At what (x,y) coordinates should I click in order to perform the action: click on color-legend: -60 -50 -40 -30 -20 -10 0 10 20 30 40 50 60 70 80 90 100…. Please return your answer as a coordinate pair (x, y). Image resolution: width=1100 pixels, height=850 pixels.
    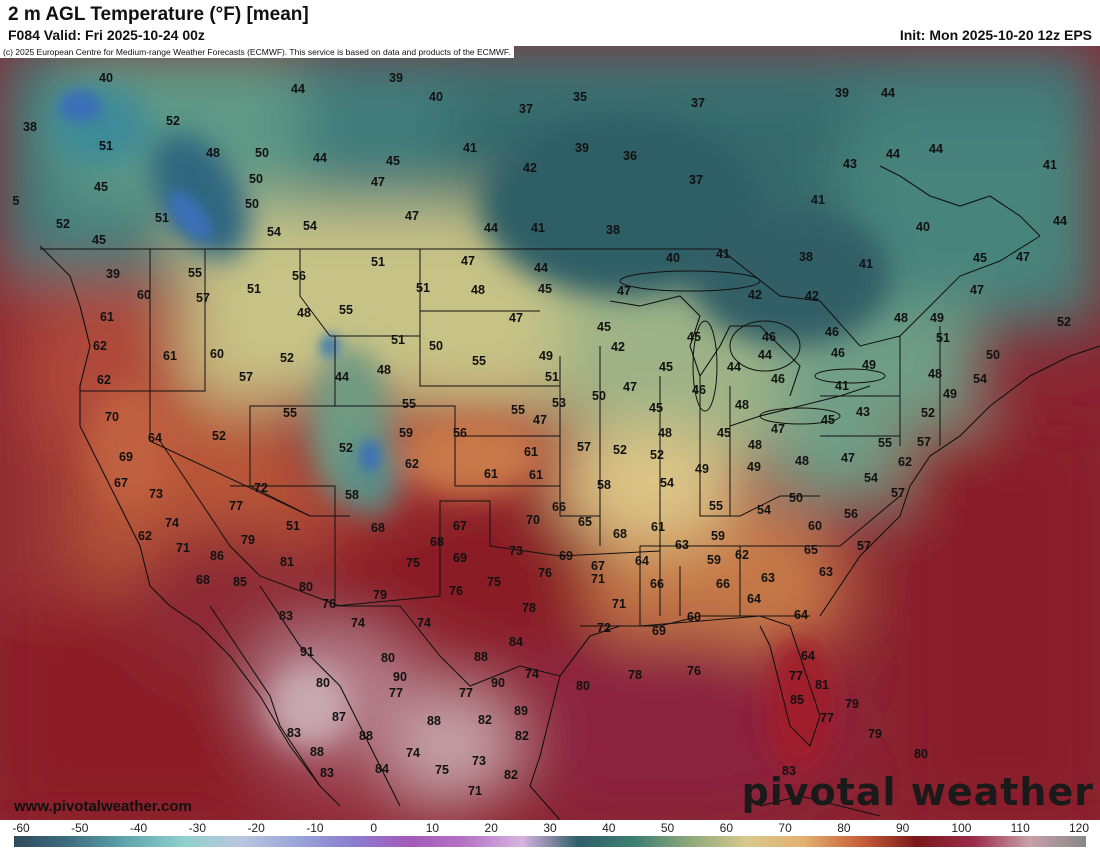
    Looking at the image, I should click on (550, 835).